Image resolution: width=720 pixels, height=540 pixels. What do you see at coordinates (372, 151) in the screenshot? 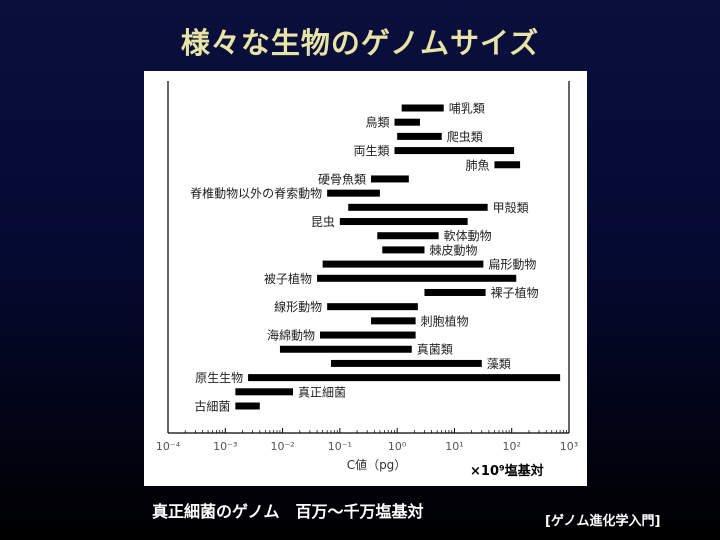
I see `bar-label: 両生類` at bounding box center [372, 151].